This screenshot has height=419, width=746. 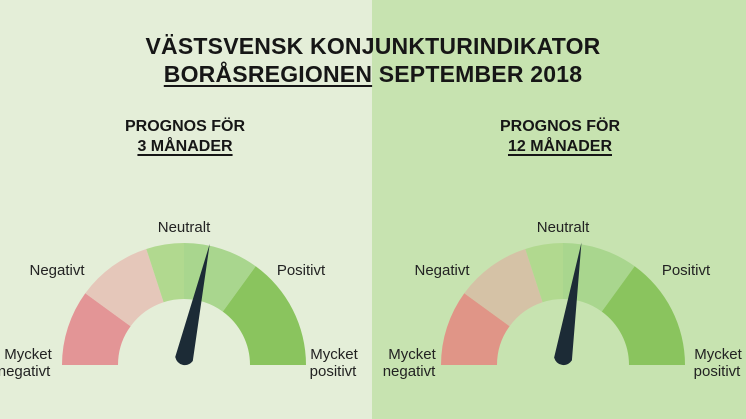 What do you see at coordinates (568, 304) in the screenshot?
I see `gauge-12m-needle` at bounding box center [568, 304].